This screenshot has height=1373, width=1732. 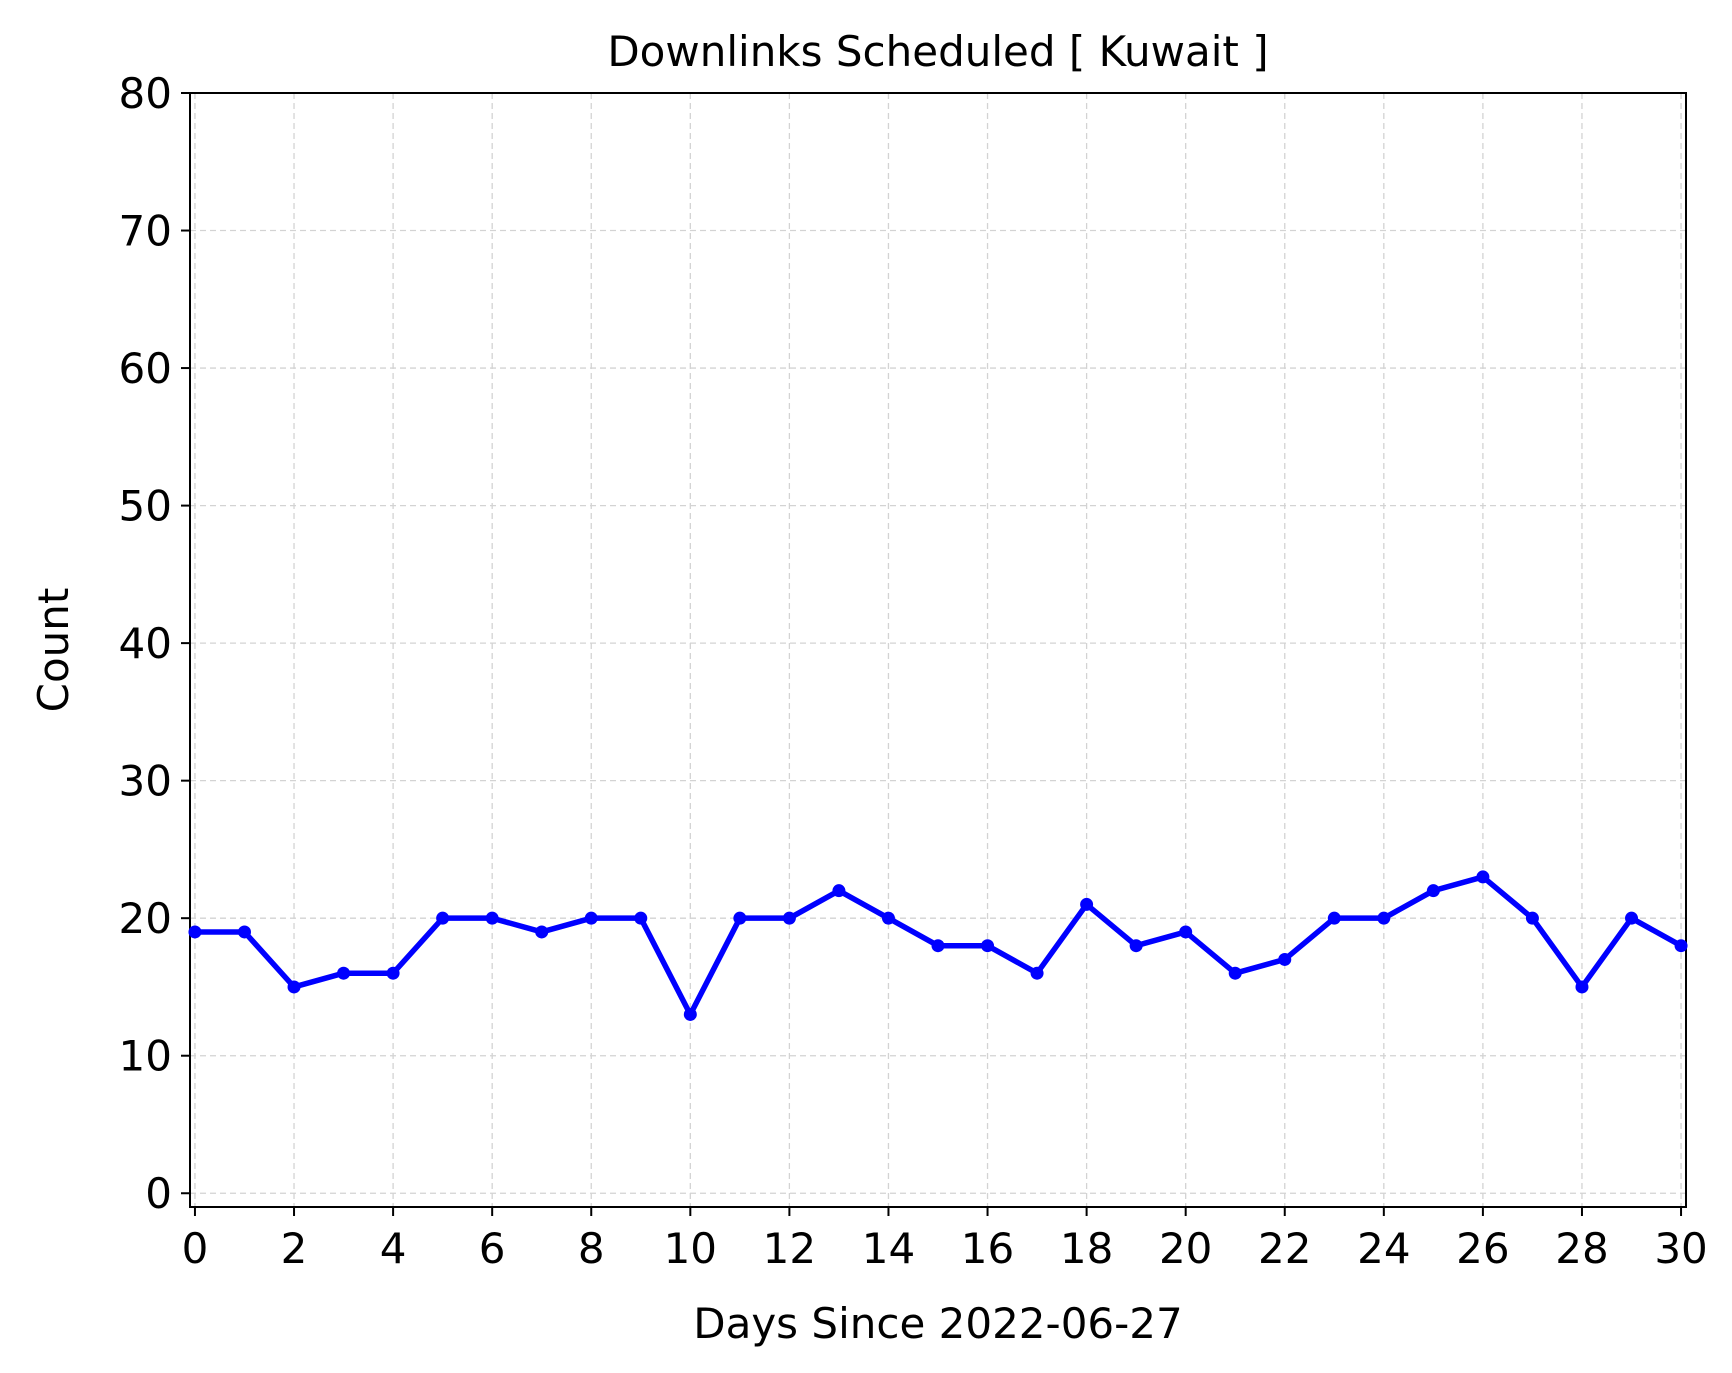 What do you see at coordinates (937, 51) in the screenshot?
I see `chart-title: Downlinks Scheduled [ Kuwait ]` at bounding box center [937, 51].